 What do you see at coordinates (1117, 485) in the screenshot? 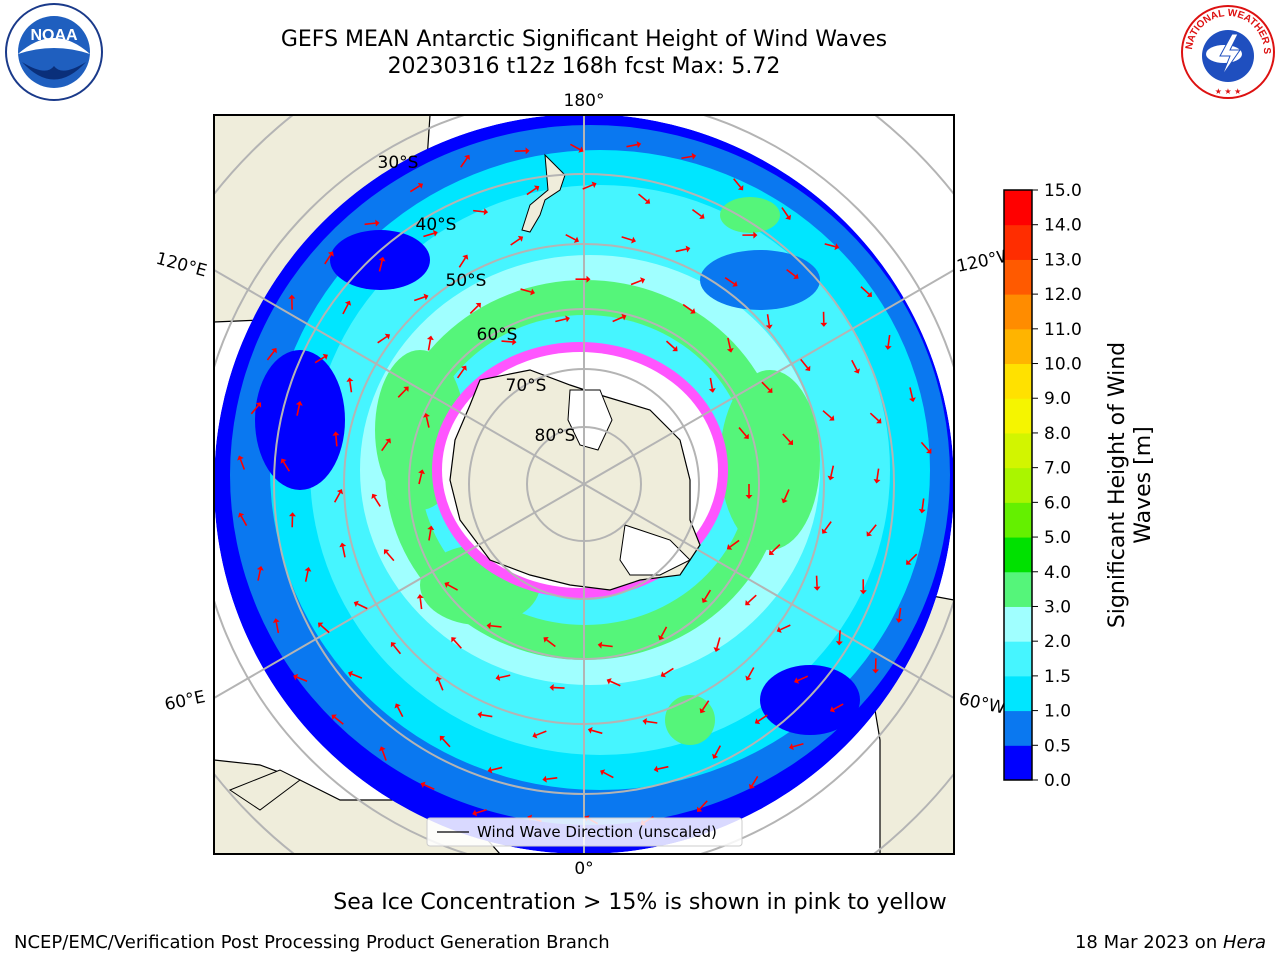
I see `colorbar-label-line1: Significant Height of Wind` at bounding box center [1117, 485].